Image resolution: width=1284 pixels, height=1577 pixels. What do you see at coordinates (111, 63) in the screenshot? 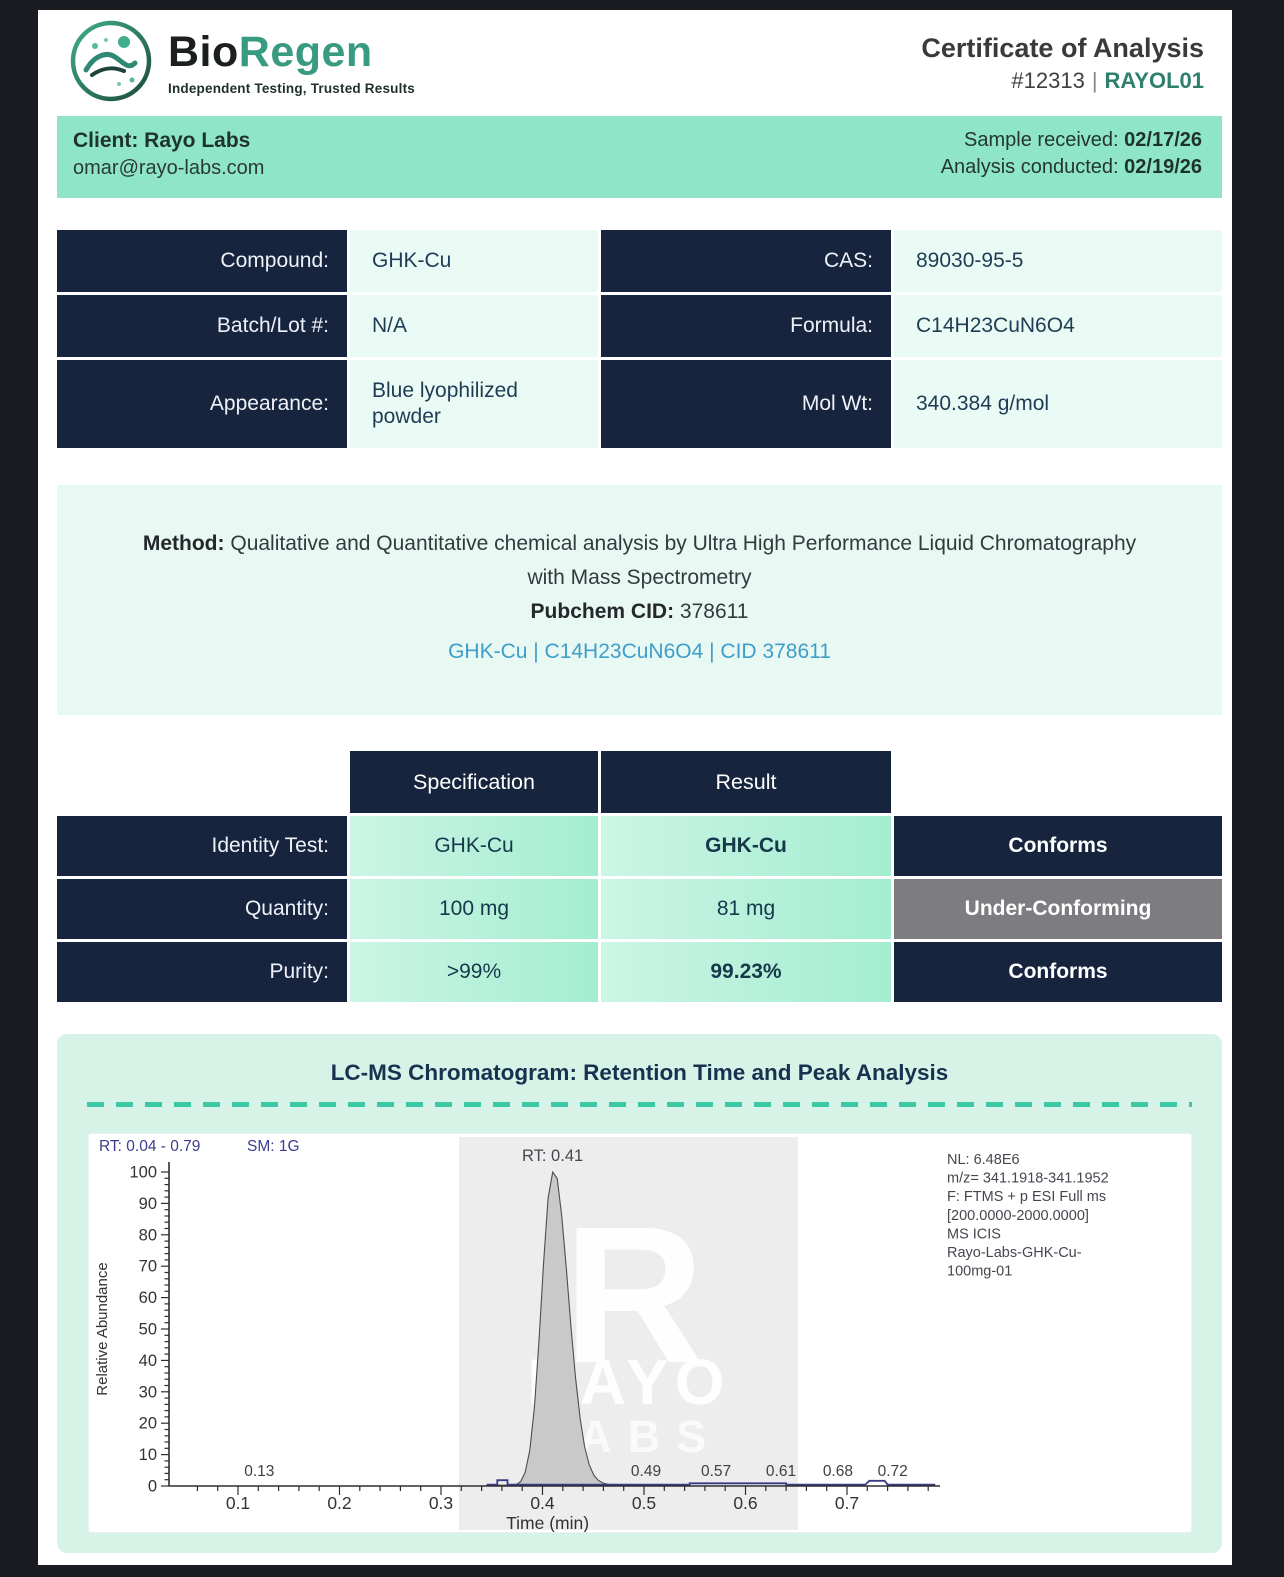
I see `bioregen-logo-icon` at bounding box center [111, 63].